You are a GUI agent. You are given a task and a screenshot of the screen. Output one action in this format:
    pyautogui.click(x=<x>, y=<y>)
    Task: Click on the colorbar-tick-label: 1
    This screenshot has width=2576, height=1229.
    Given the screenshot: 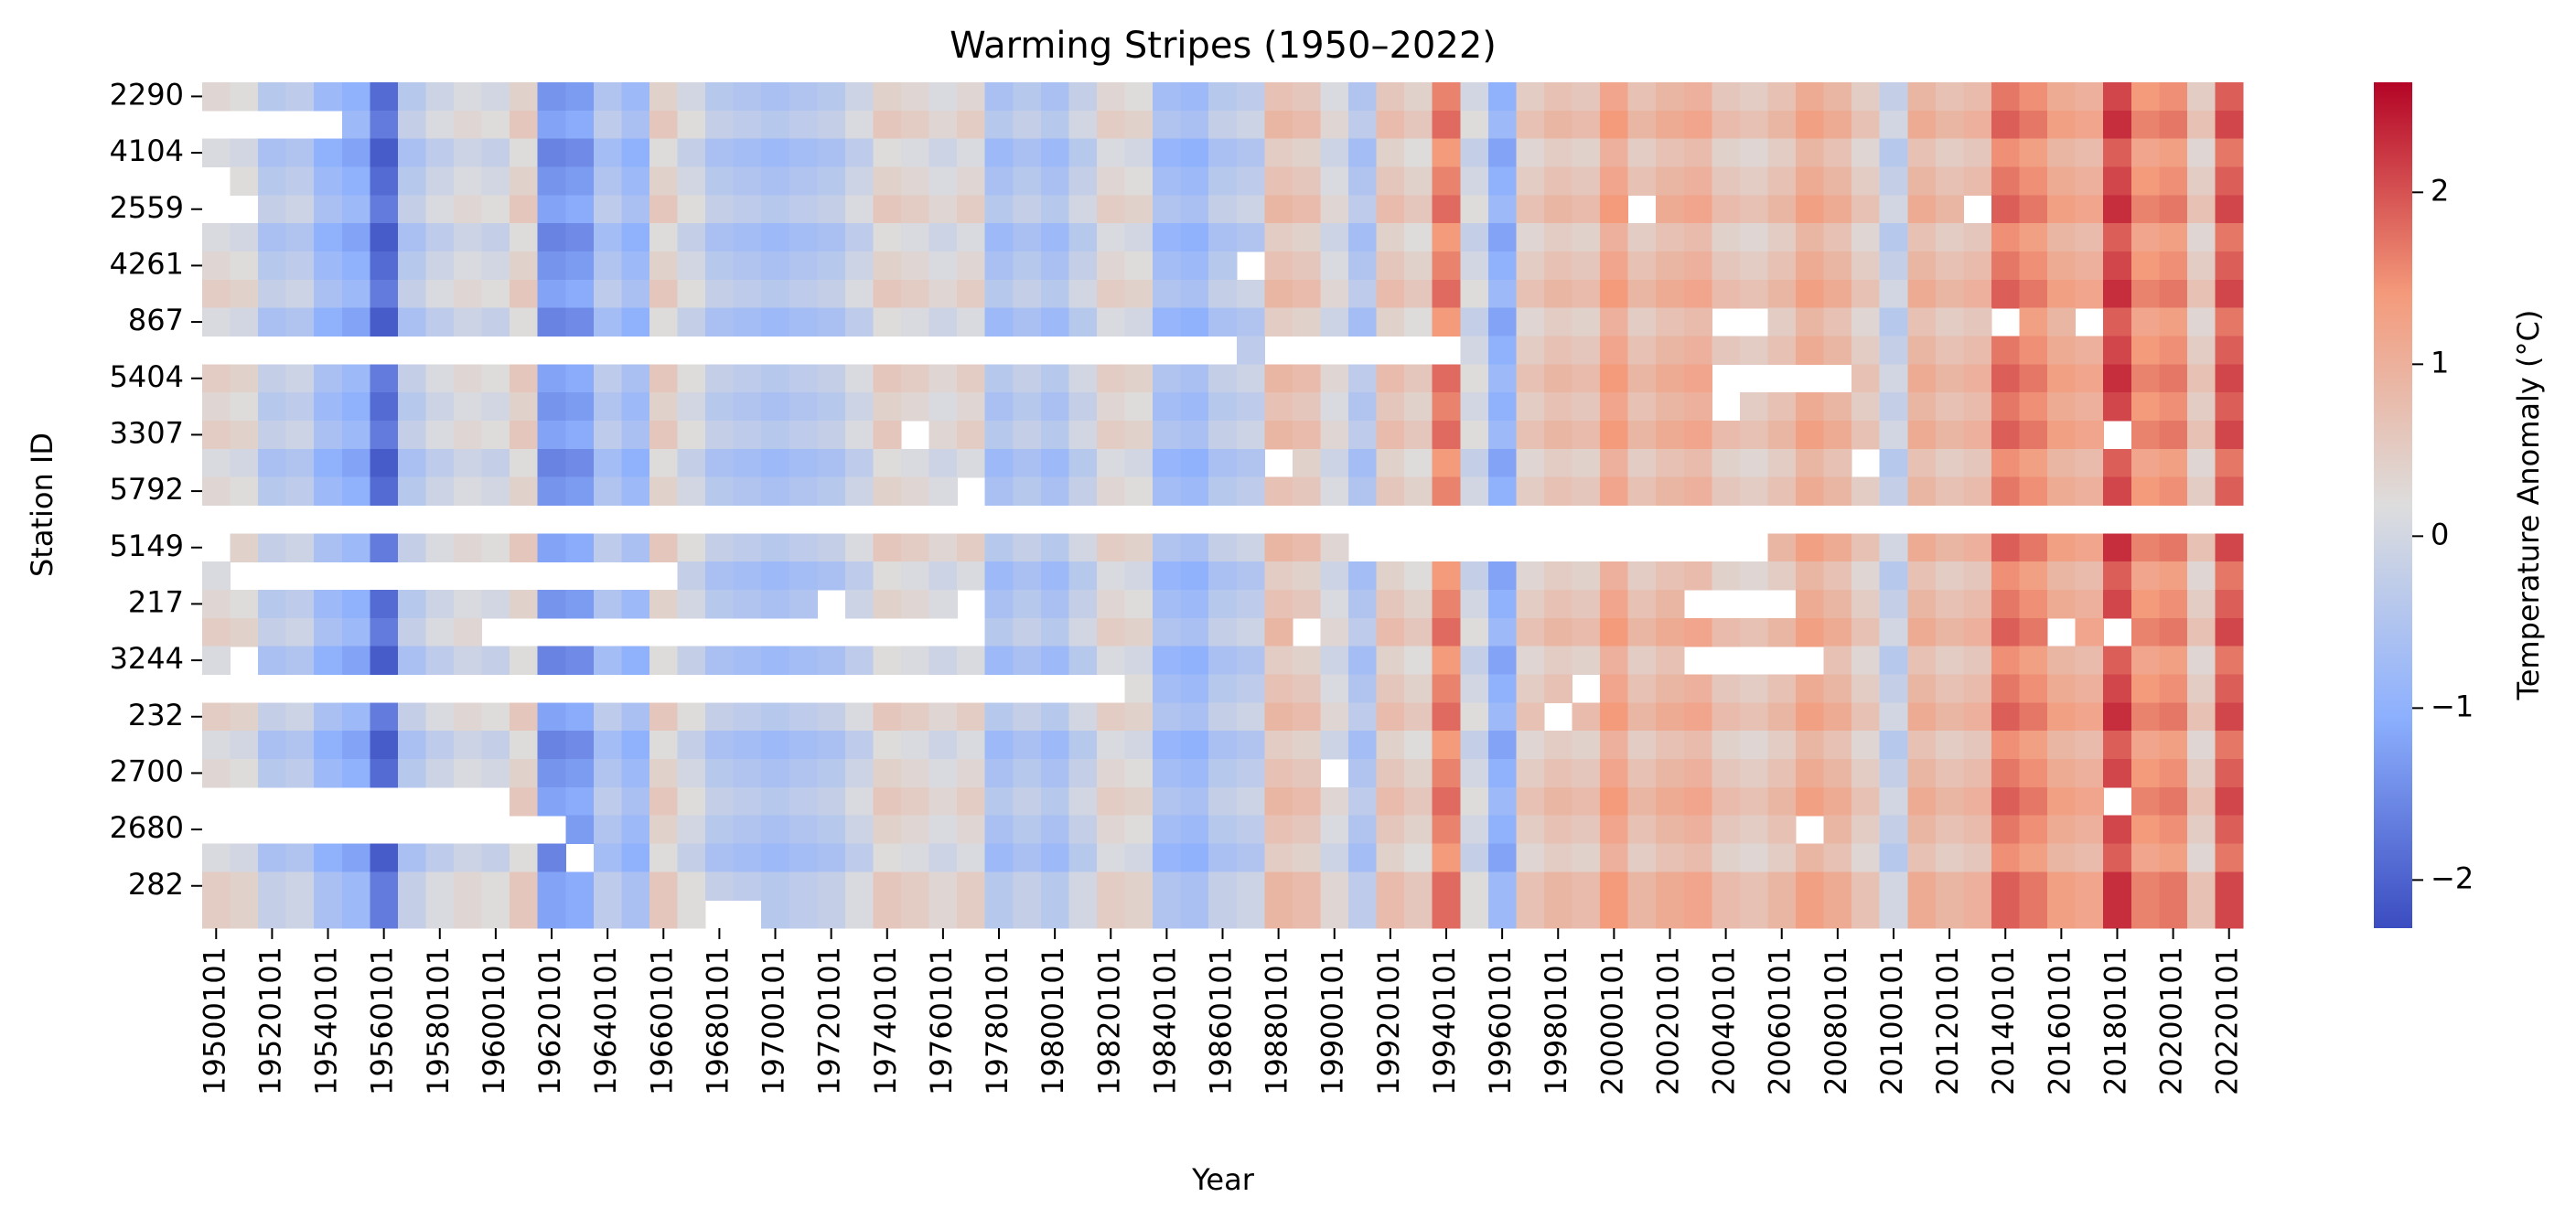 What is the action you would take?
    pyautogui.click(x=2440, y=362)
    